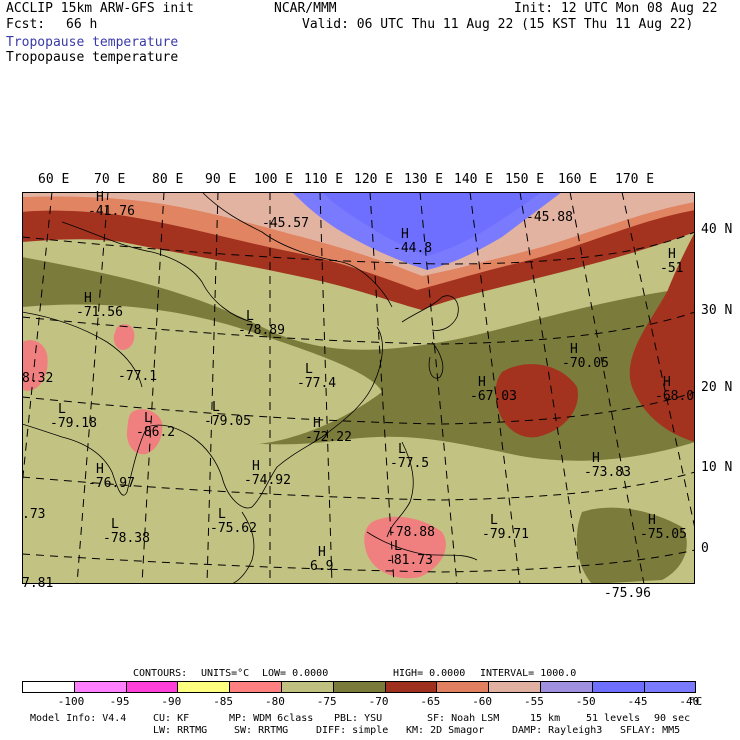 The image size is (740, 740). What do you see at coordinates (305, 8) in the screenshot?
I see `center-label: NCAR/MMM` at bounding box center [305, 8].